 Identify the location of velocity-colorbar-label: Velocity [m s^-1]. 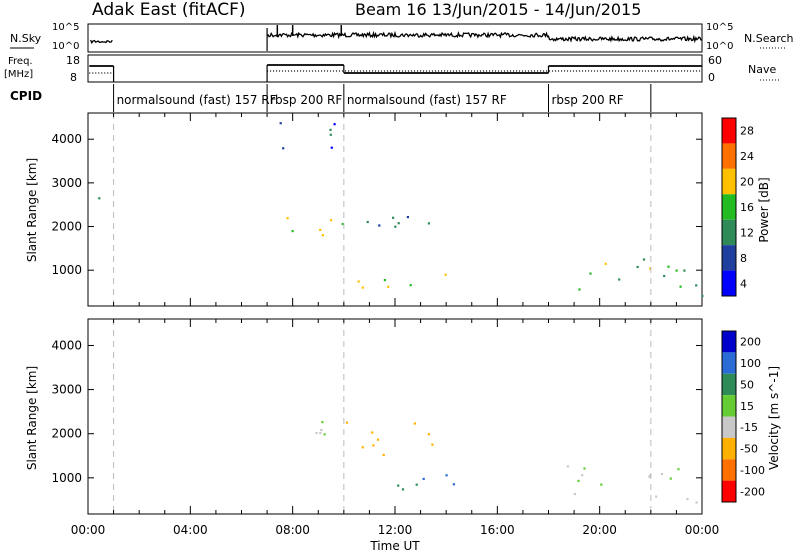
(774, 418).